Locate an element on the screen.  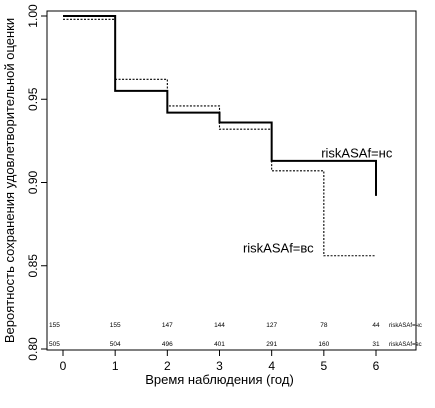
risk-count: 127 is located at coordinates (271, 325).